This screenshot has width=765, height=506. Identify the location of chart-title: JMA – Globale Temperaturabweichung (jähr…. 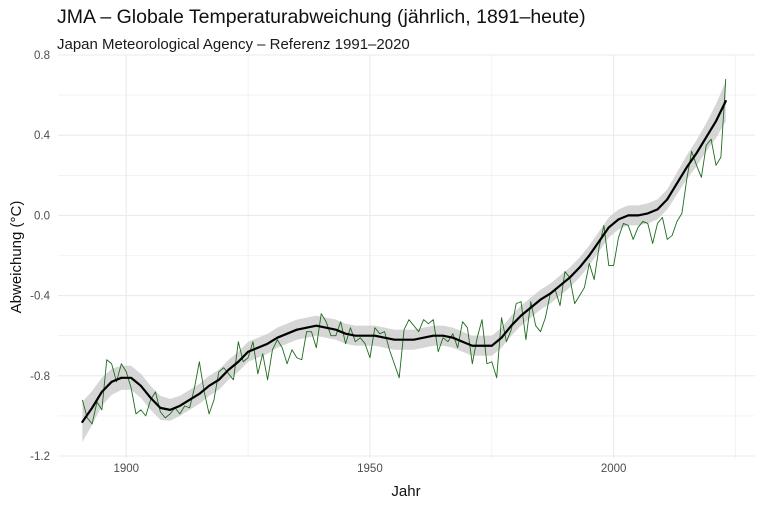
(321, 17).